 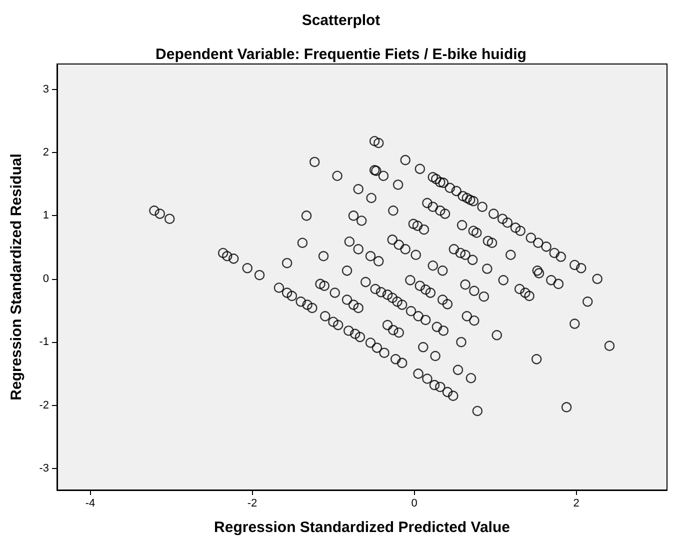 What do you see at coordinates (44, 342) in the screenshot?
I see `y-tick-label: -1` at bounding box center [44, 342].